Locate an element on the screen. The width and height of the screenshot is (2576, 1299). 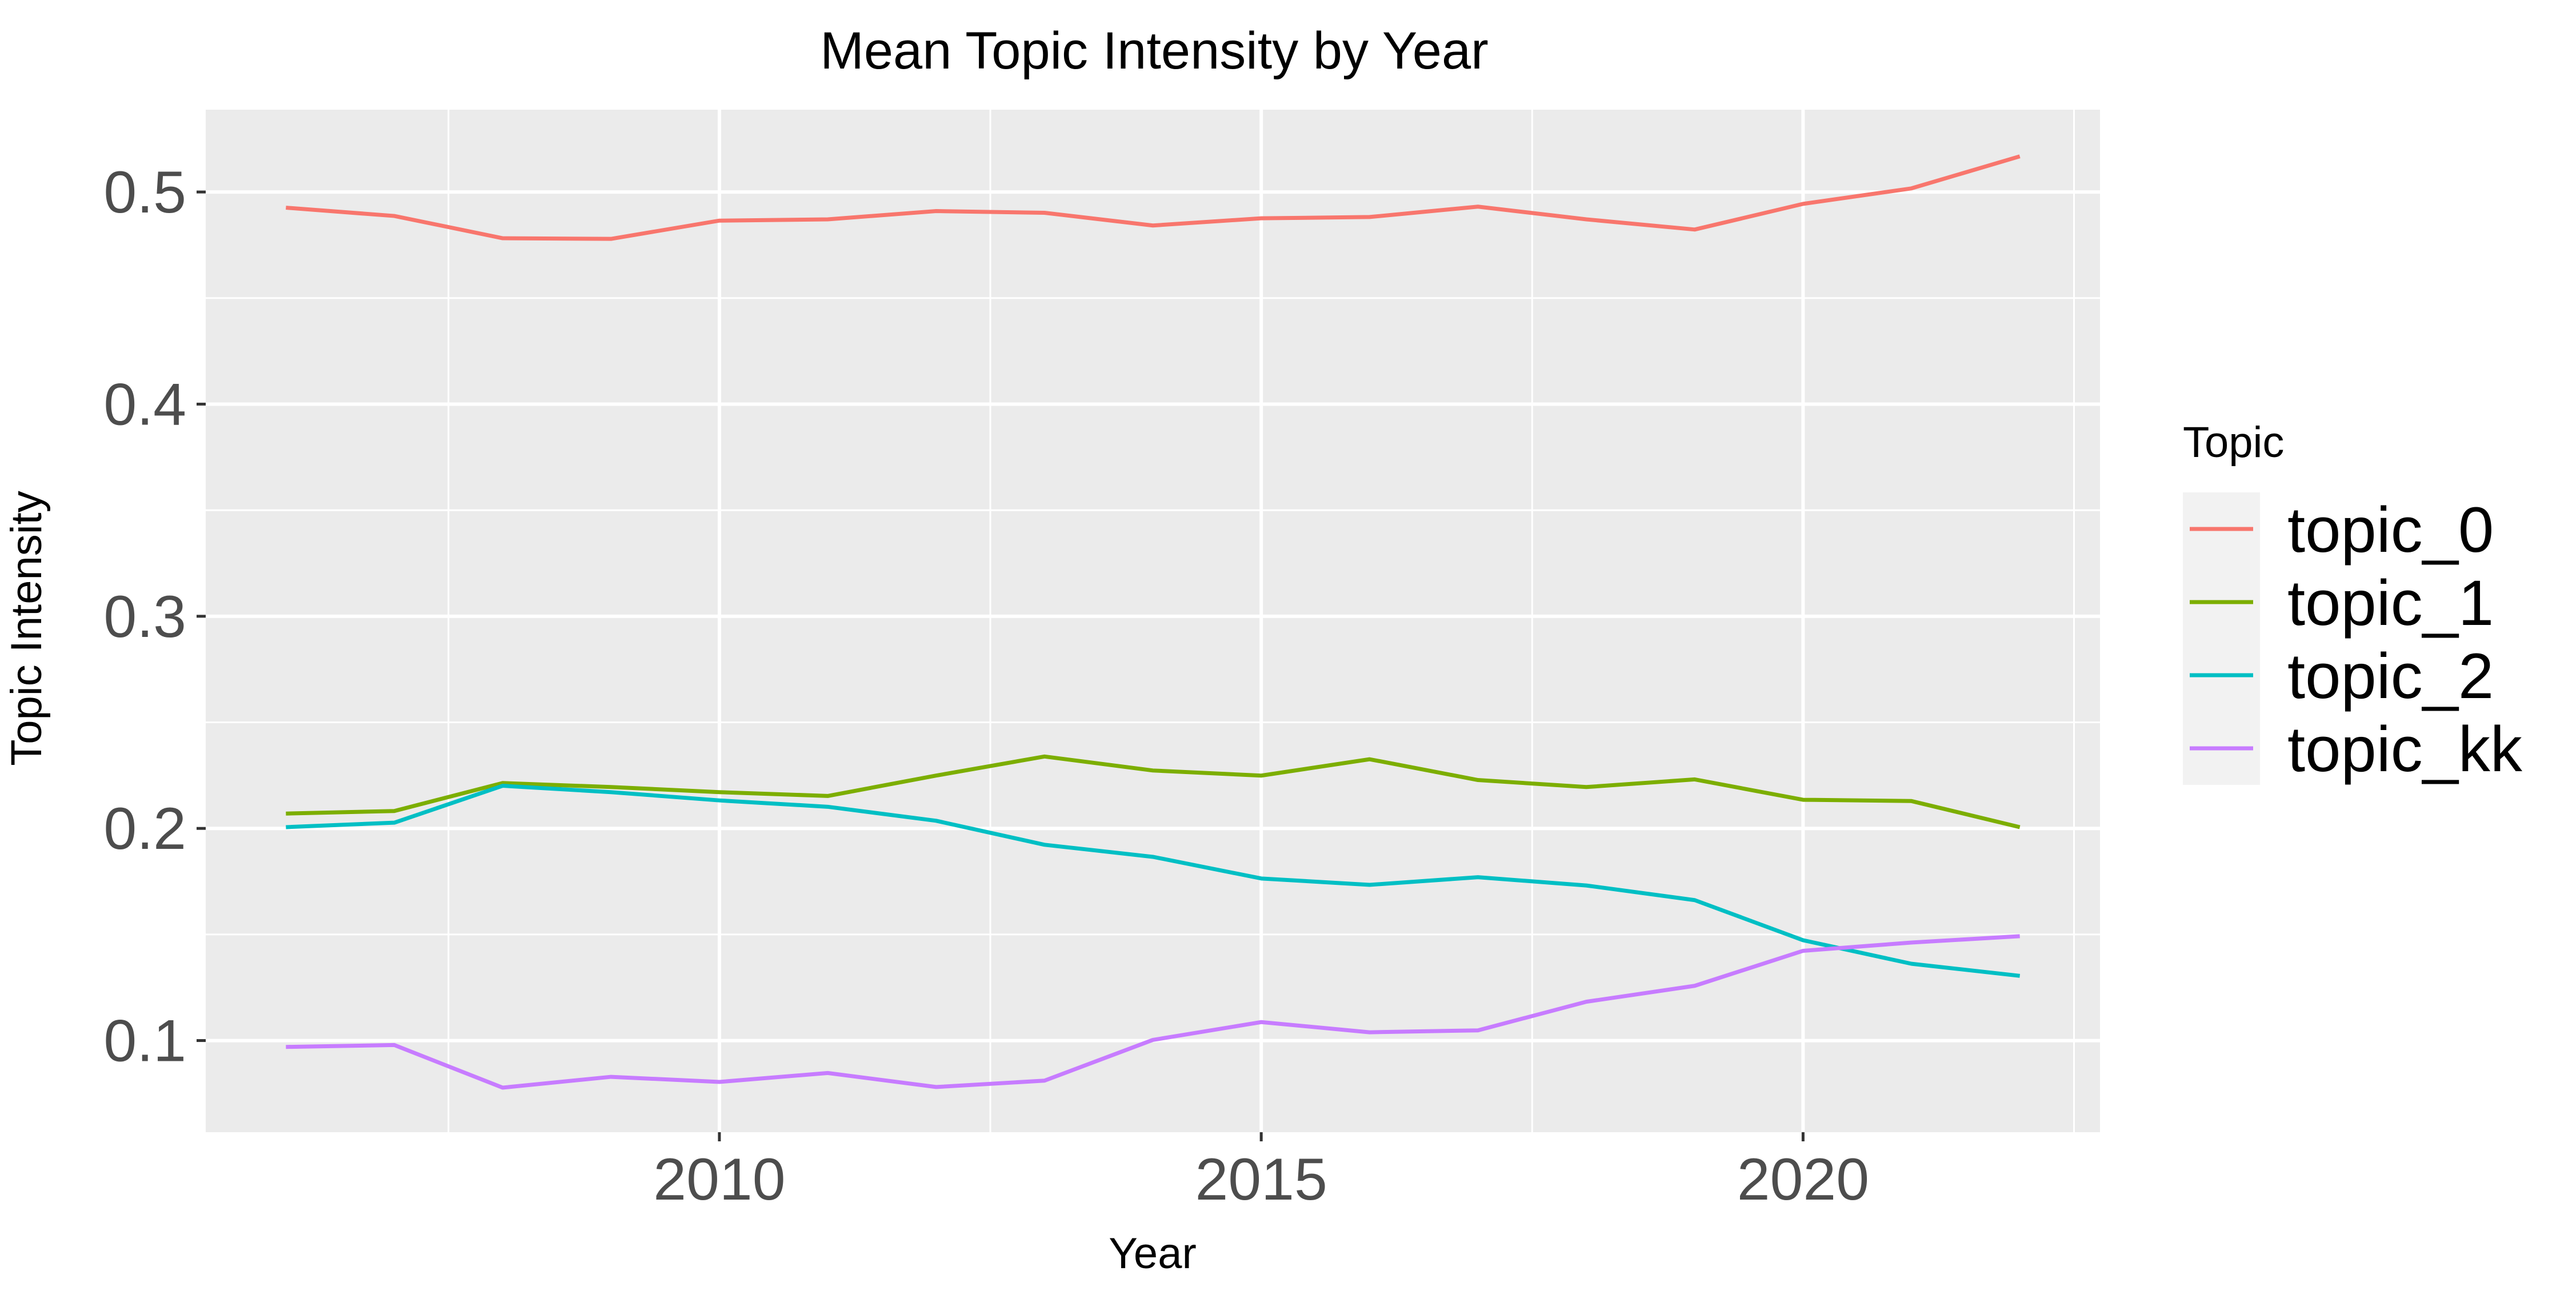
x-tick-label: 2020 is located at coordinates (1803, 1179).